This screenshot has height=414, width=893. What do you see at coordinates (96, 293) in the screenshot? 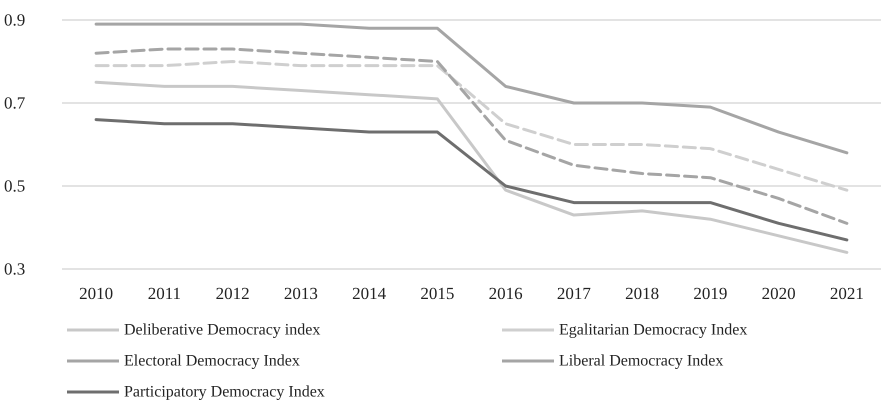
I see `x-tick-label: 2010` at bounding box center [96, 293].